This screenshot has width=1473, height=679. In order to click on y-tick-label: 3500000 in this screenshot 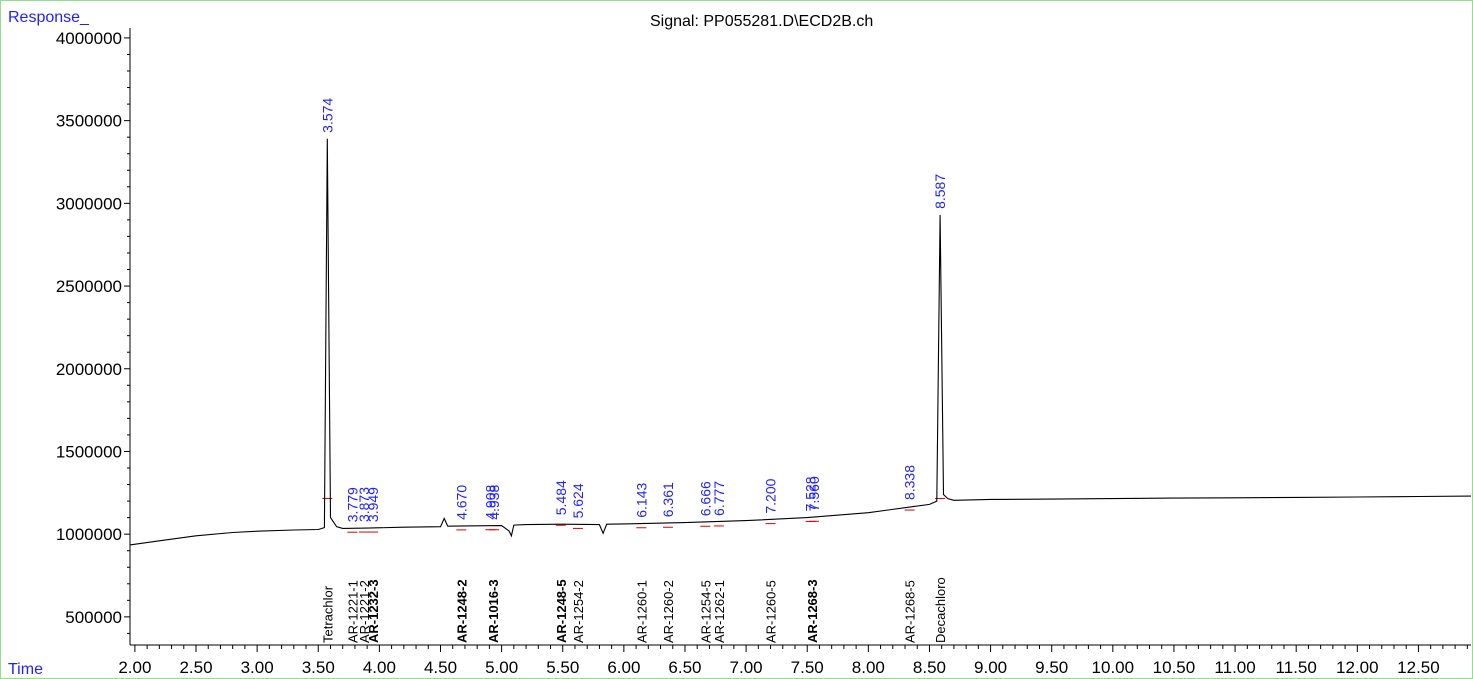, I will do `click(89, 121)`.